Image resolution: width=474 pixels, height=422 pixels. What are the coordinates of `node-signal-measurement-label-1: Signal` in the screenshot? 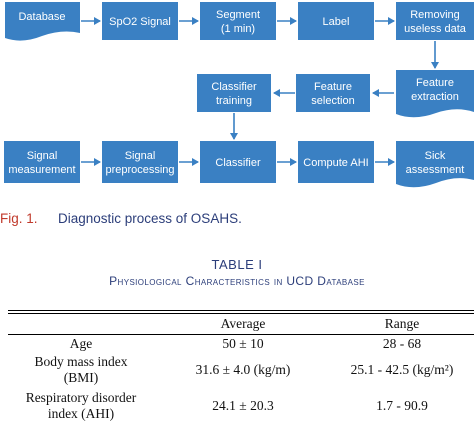 It's located at (42, 156).